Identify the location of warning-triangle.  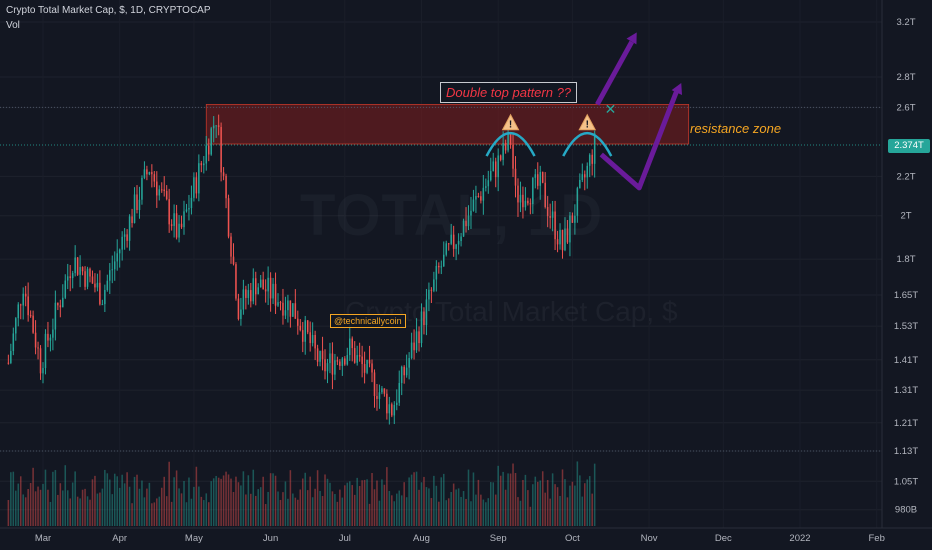
(510, 122).